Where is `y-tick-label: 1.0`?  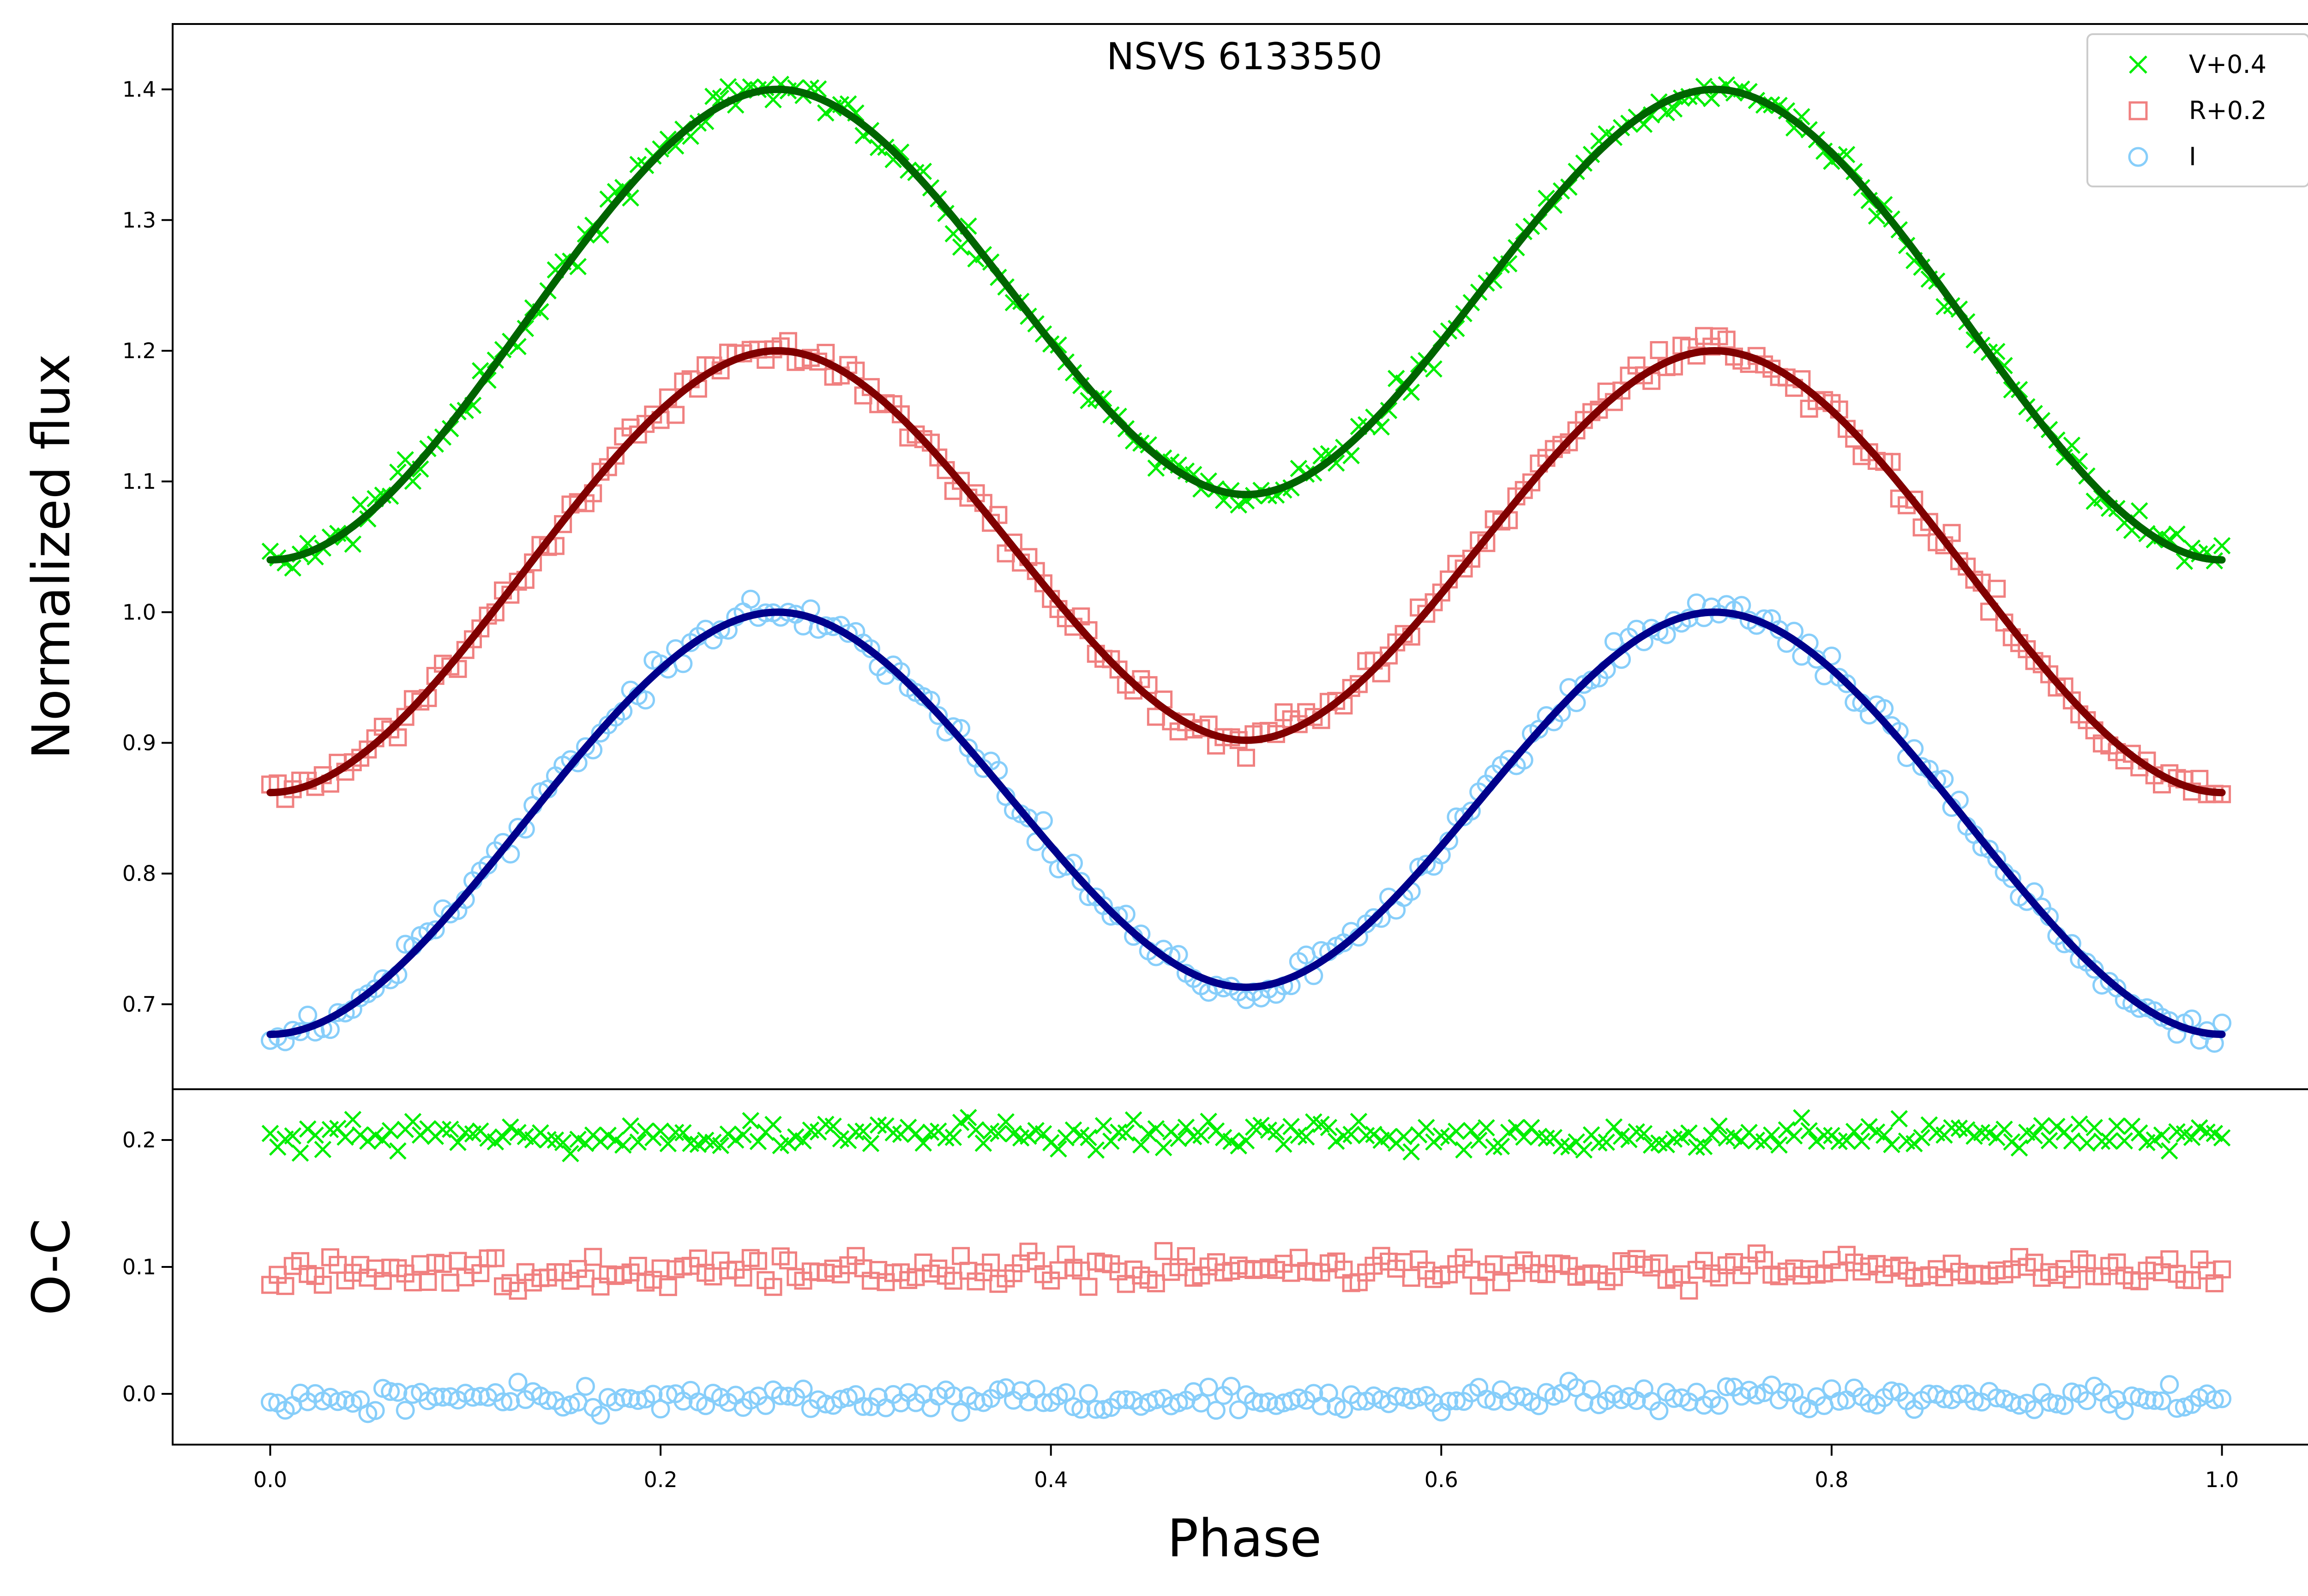 y-tick-label: 1.0 is located at coordinates (139, 612).